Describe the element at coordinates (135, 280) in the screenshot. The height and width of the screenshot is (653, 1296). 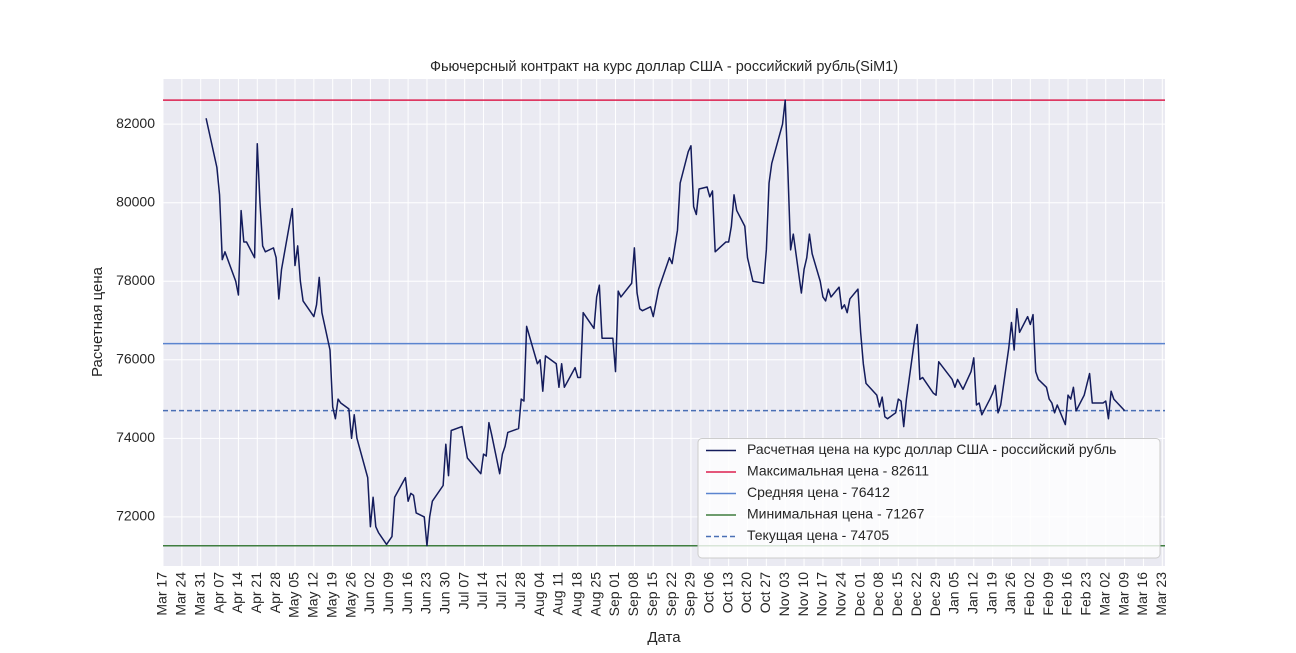
I see `y-tick-label: 78000` at that location.